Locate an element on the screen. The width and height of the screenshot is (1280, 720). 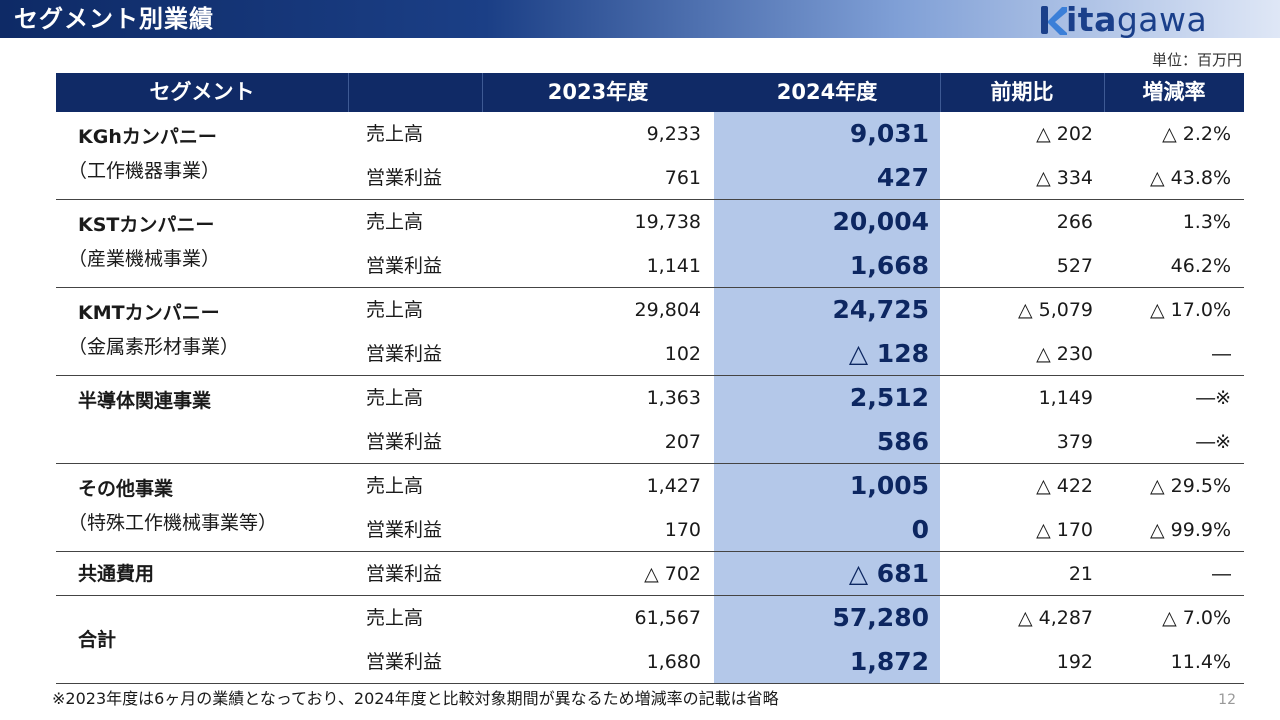
change-rate-value: △ 2.2% is located at coordinates (1196, 134).